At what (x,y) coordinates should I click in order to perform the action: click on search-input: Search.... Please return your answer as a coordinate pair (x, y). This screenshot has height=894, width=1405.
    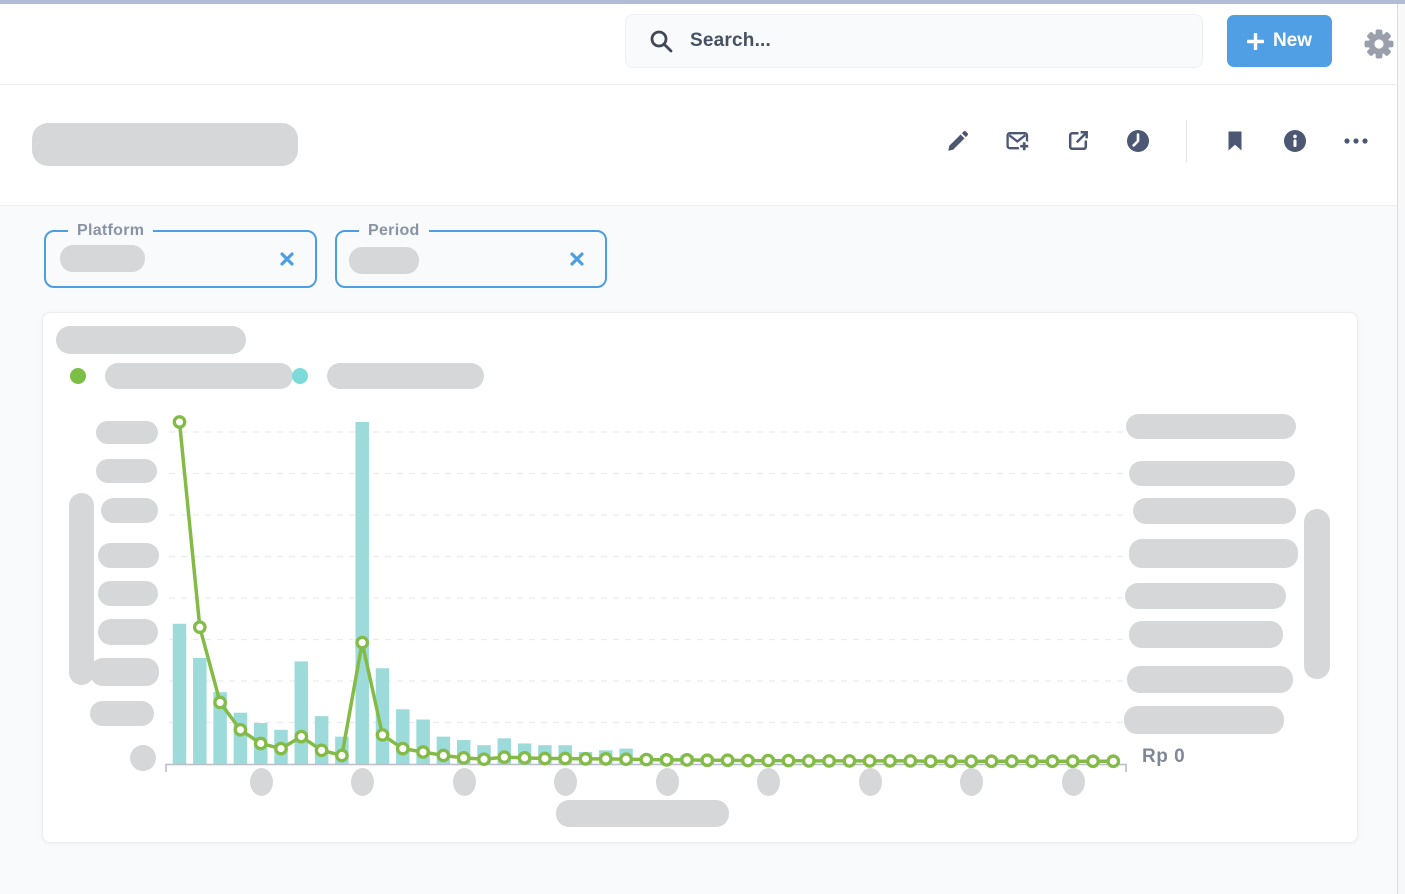
    Looking at the image, I should click on (914, 41).